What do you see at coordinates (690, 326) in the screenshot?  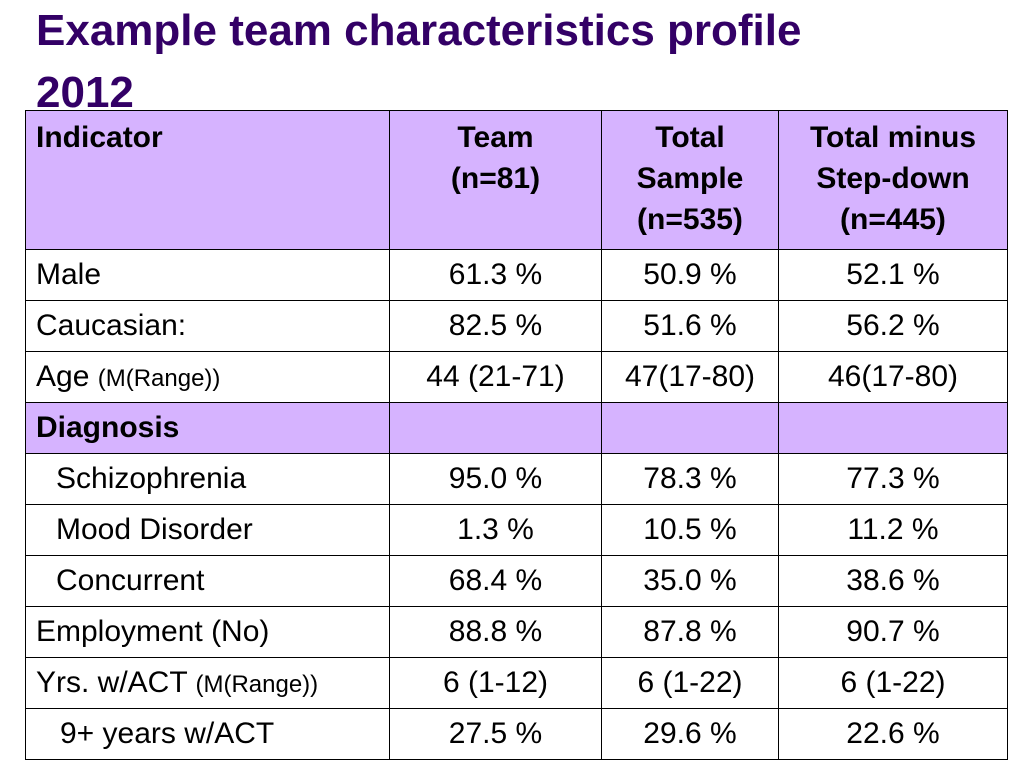 I see `total-sample-value: 51.6 %` at bounding box center [690, 326].